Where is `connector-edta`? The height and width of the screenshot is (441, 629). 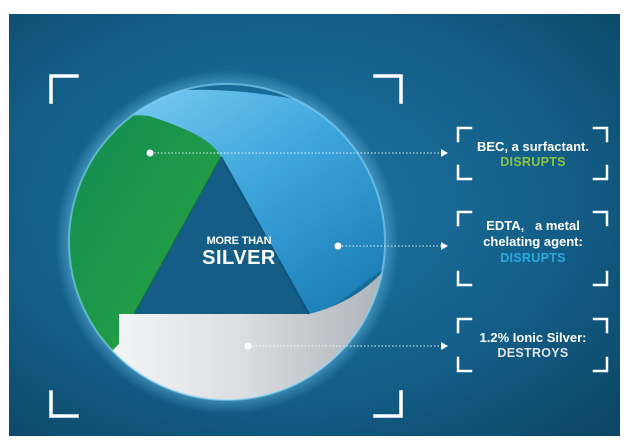
connector-edta is located at coordinates (391, 246).